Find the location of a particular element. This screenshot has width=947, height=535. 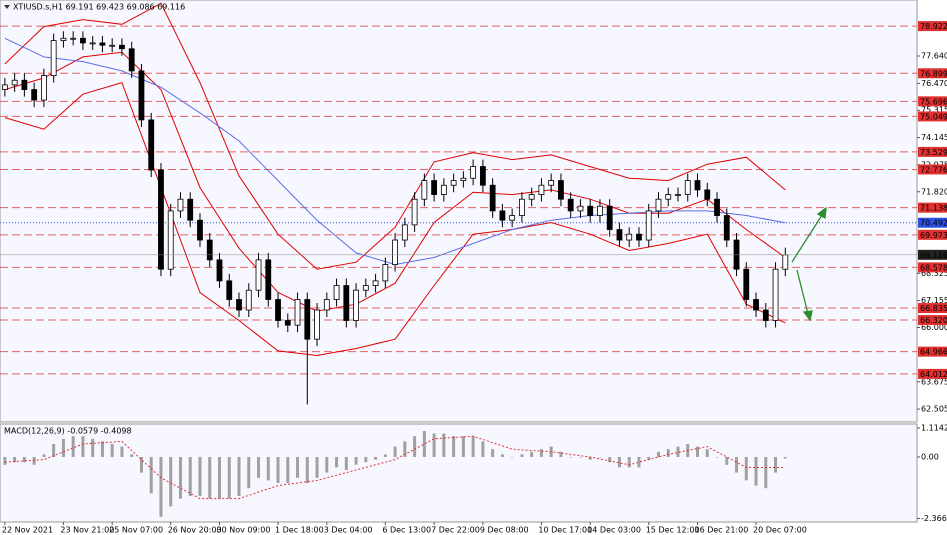

x-tick-label: 7 Dec 22:00 is located at coordinates (455, 530).